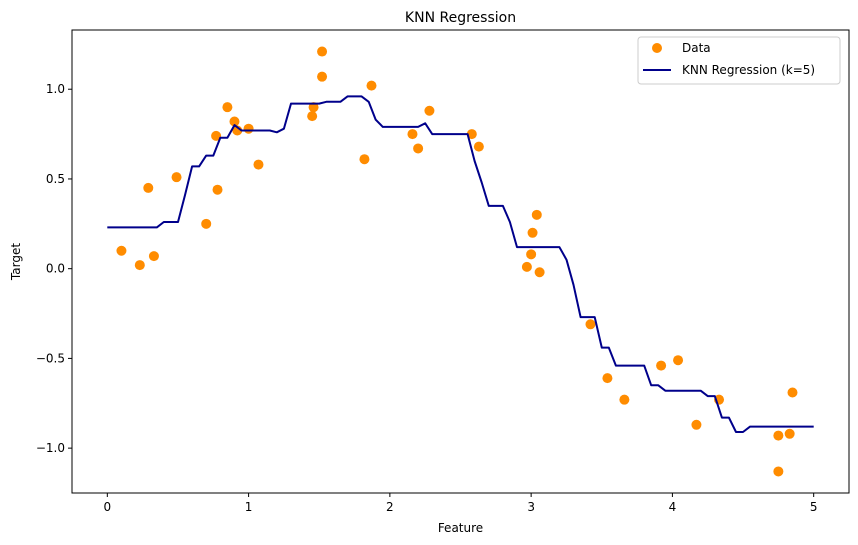  Describe the element at coordinates (673, 507) in the screenshot. I see `x-tick-label: 4` at that location.